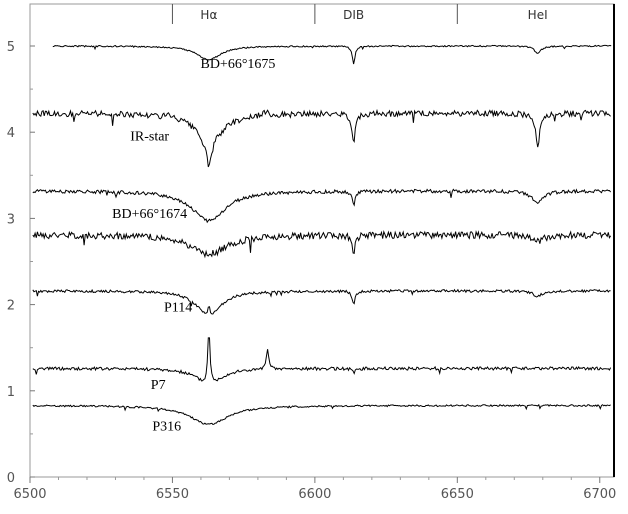 The height and width of the screenshot is (514, 628). What do you see at coordinates (11, 392) in the screenshot?
I see `y-tick-label: 1` at bounding box center [11, 392].